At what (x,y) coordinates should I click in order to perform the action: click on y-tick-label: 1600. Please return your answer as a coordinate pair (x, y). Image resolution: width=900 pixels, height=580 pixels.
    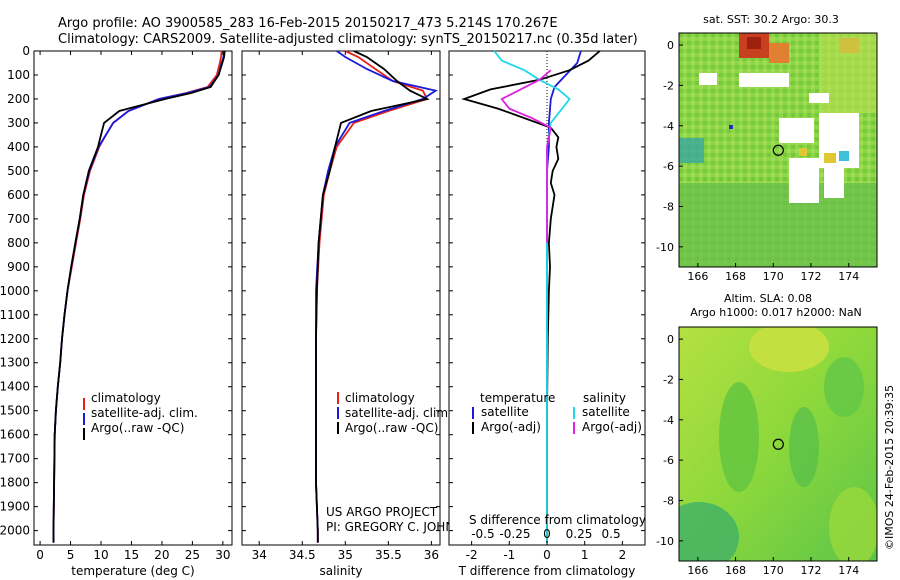
    Looking at the image, I should click on (15, 435).